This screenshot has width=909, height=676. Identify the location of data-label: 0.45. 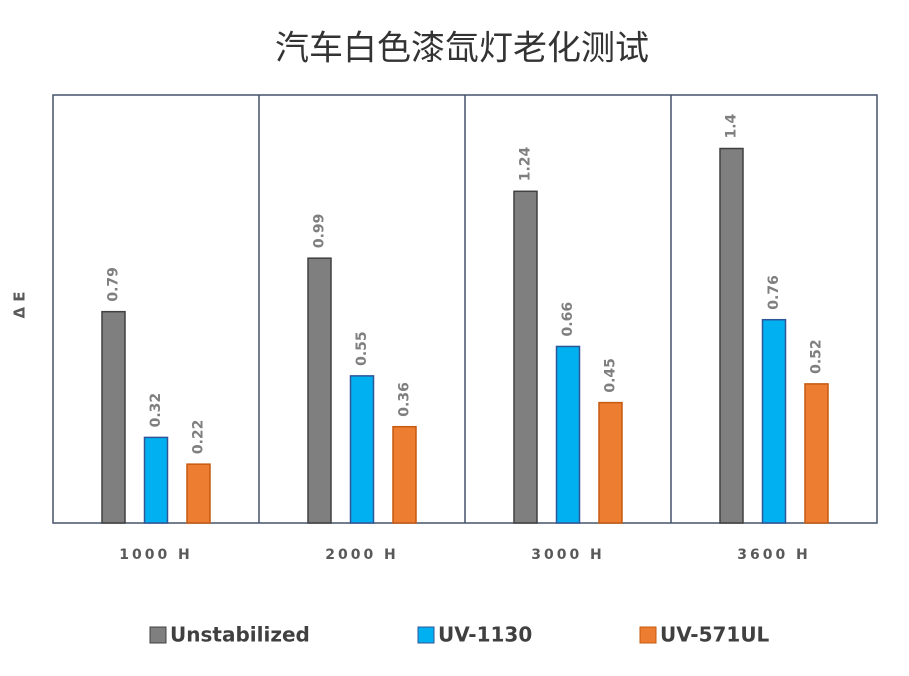
(611, 375).